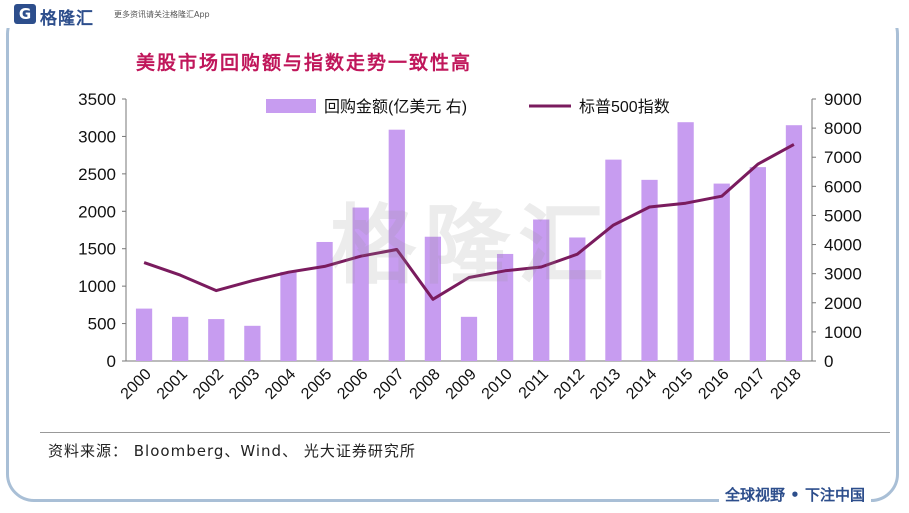 The image size is (909, 513). I want to click on y-right-tick-label: 1000, so click(843, 332).